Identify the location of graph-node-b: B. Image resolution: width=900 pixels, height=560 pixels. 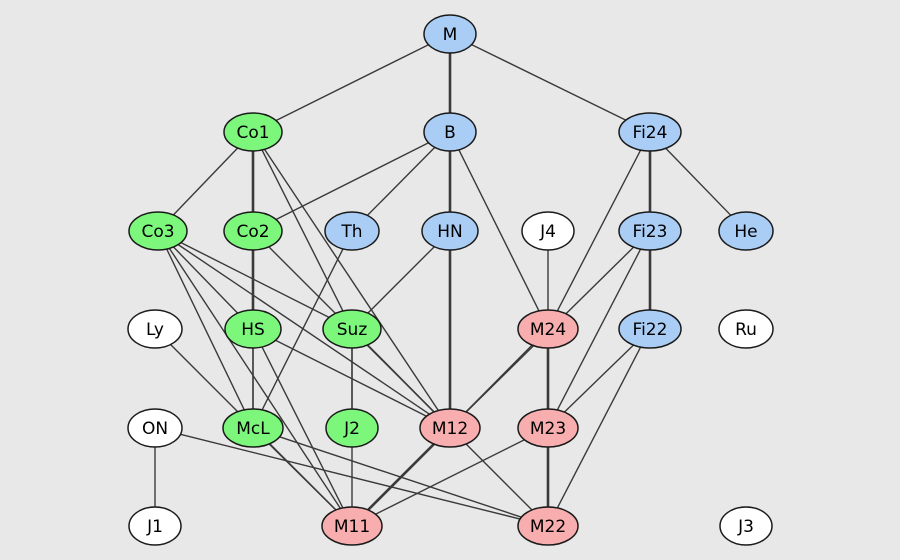
(450, 132).